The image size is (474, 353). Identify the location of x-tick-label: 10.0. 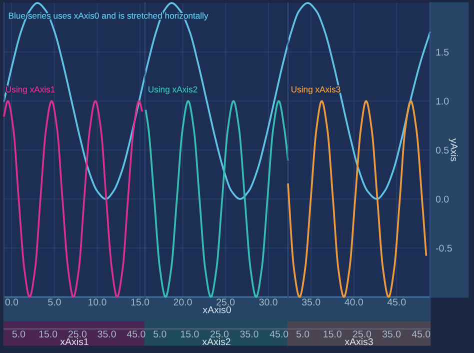
(97, 302).